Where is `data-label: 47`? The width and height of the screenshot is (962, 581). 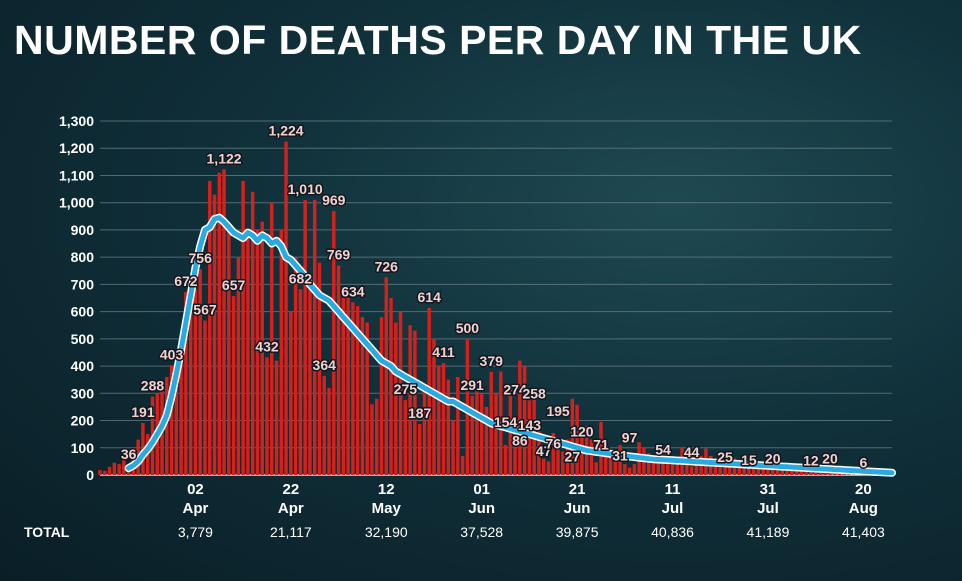 data-label: 47 is located at coordinates (544, 451).